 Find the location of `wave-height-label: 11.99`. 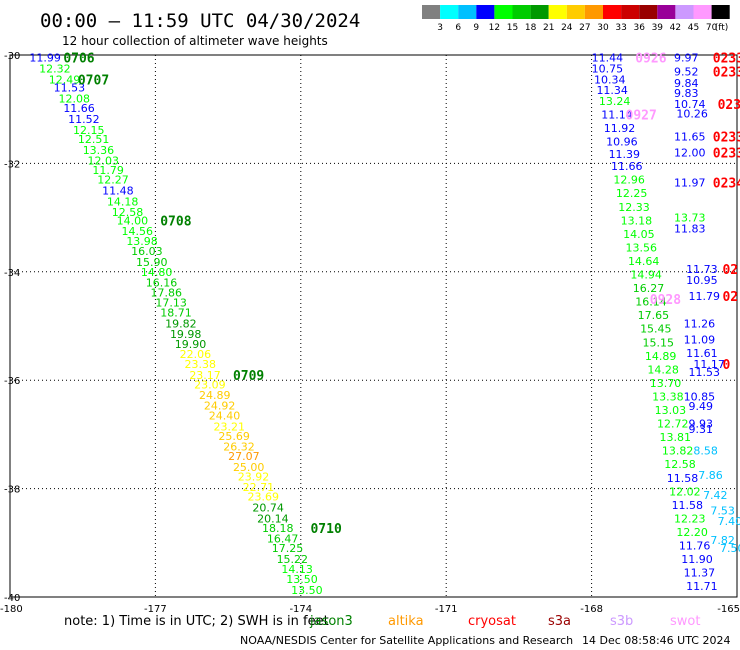

wave-height-label: 11.99 is located at coordinates (44, 58).